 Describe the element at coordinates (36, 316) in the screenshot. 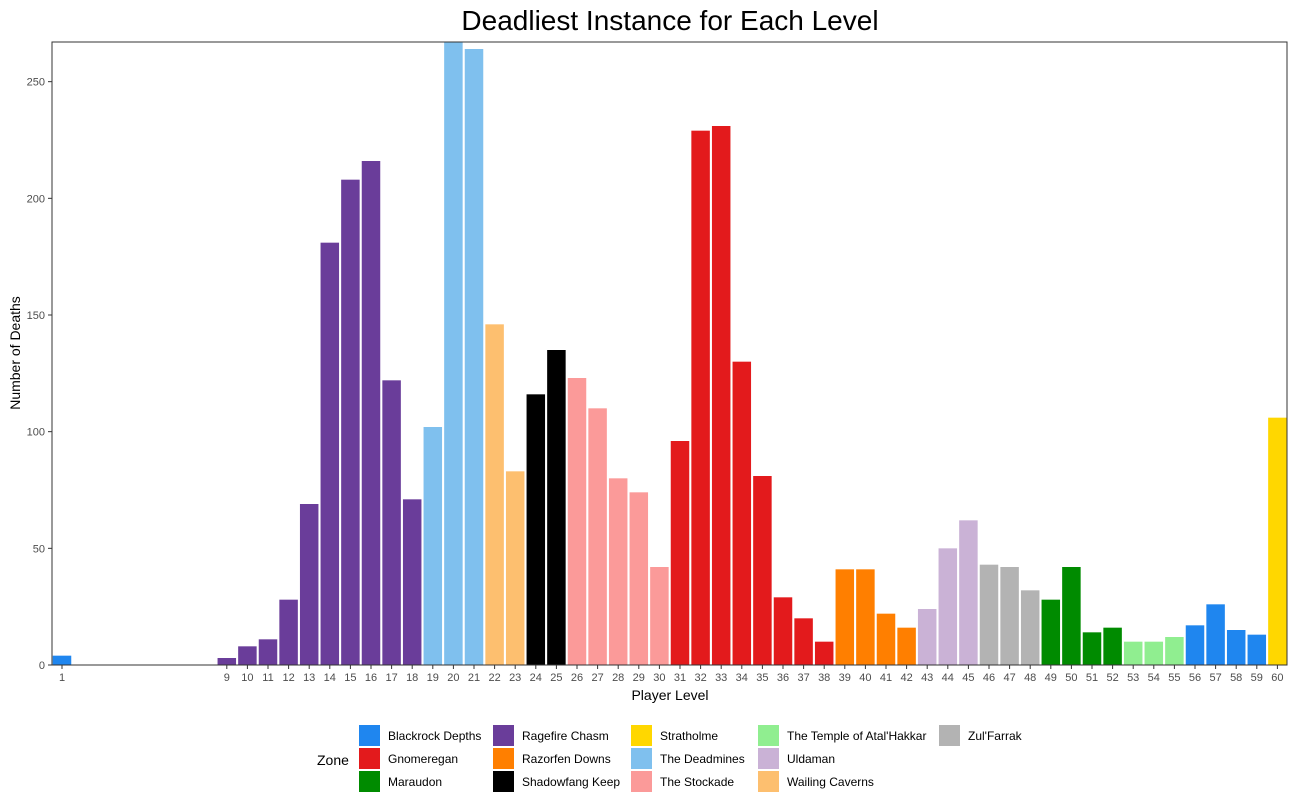

I see `y-tick-label: 150` at that location.